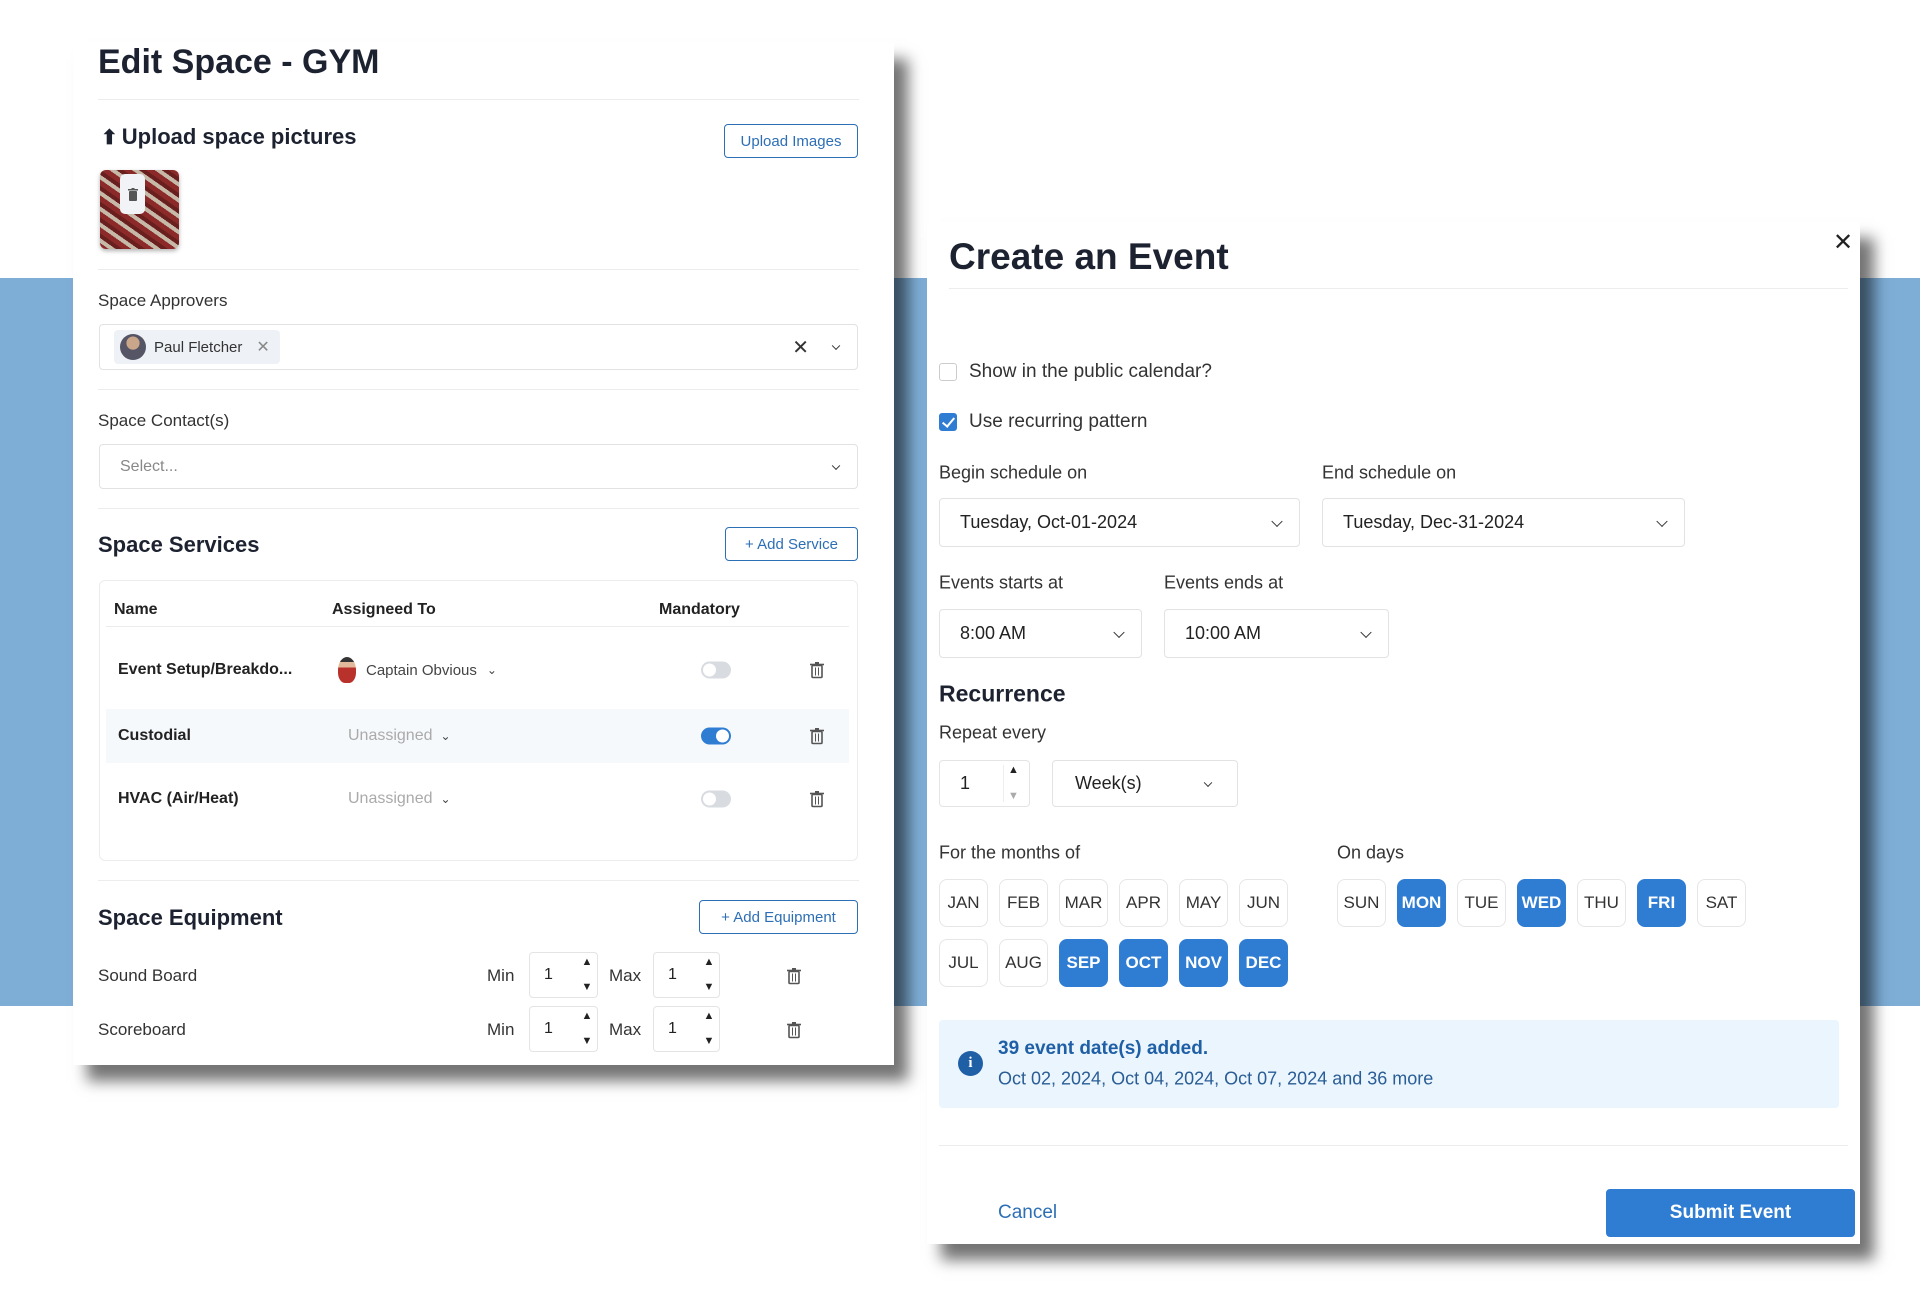  I want to click on add-equipment-button: + Add Equipment, so click(778, 917).